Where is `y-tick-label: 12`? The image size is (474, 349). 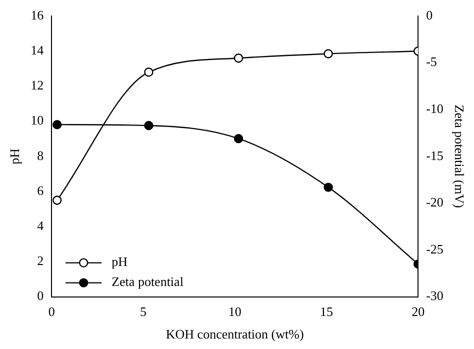 y-tick-label: 12 is located at coordinates (37, 85).